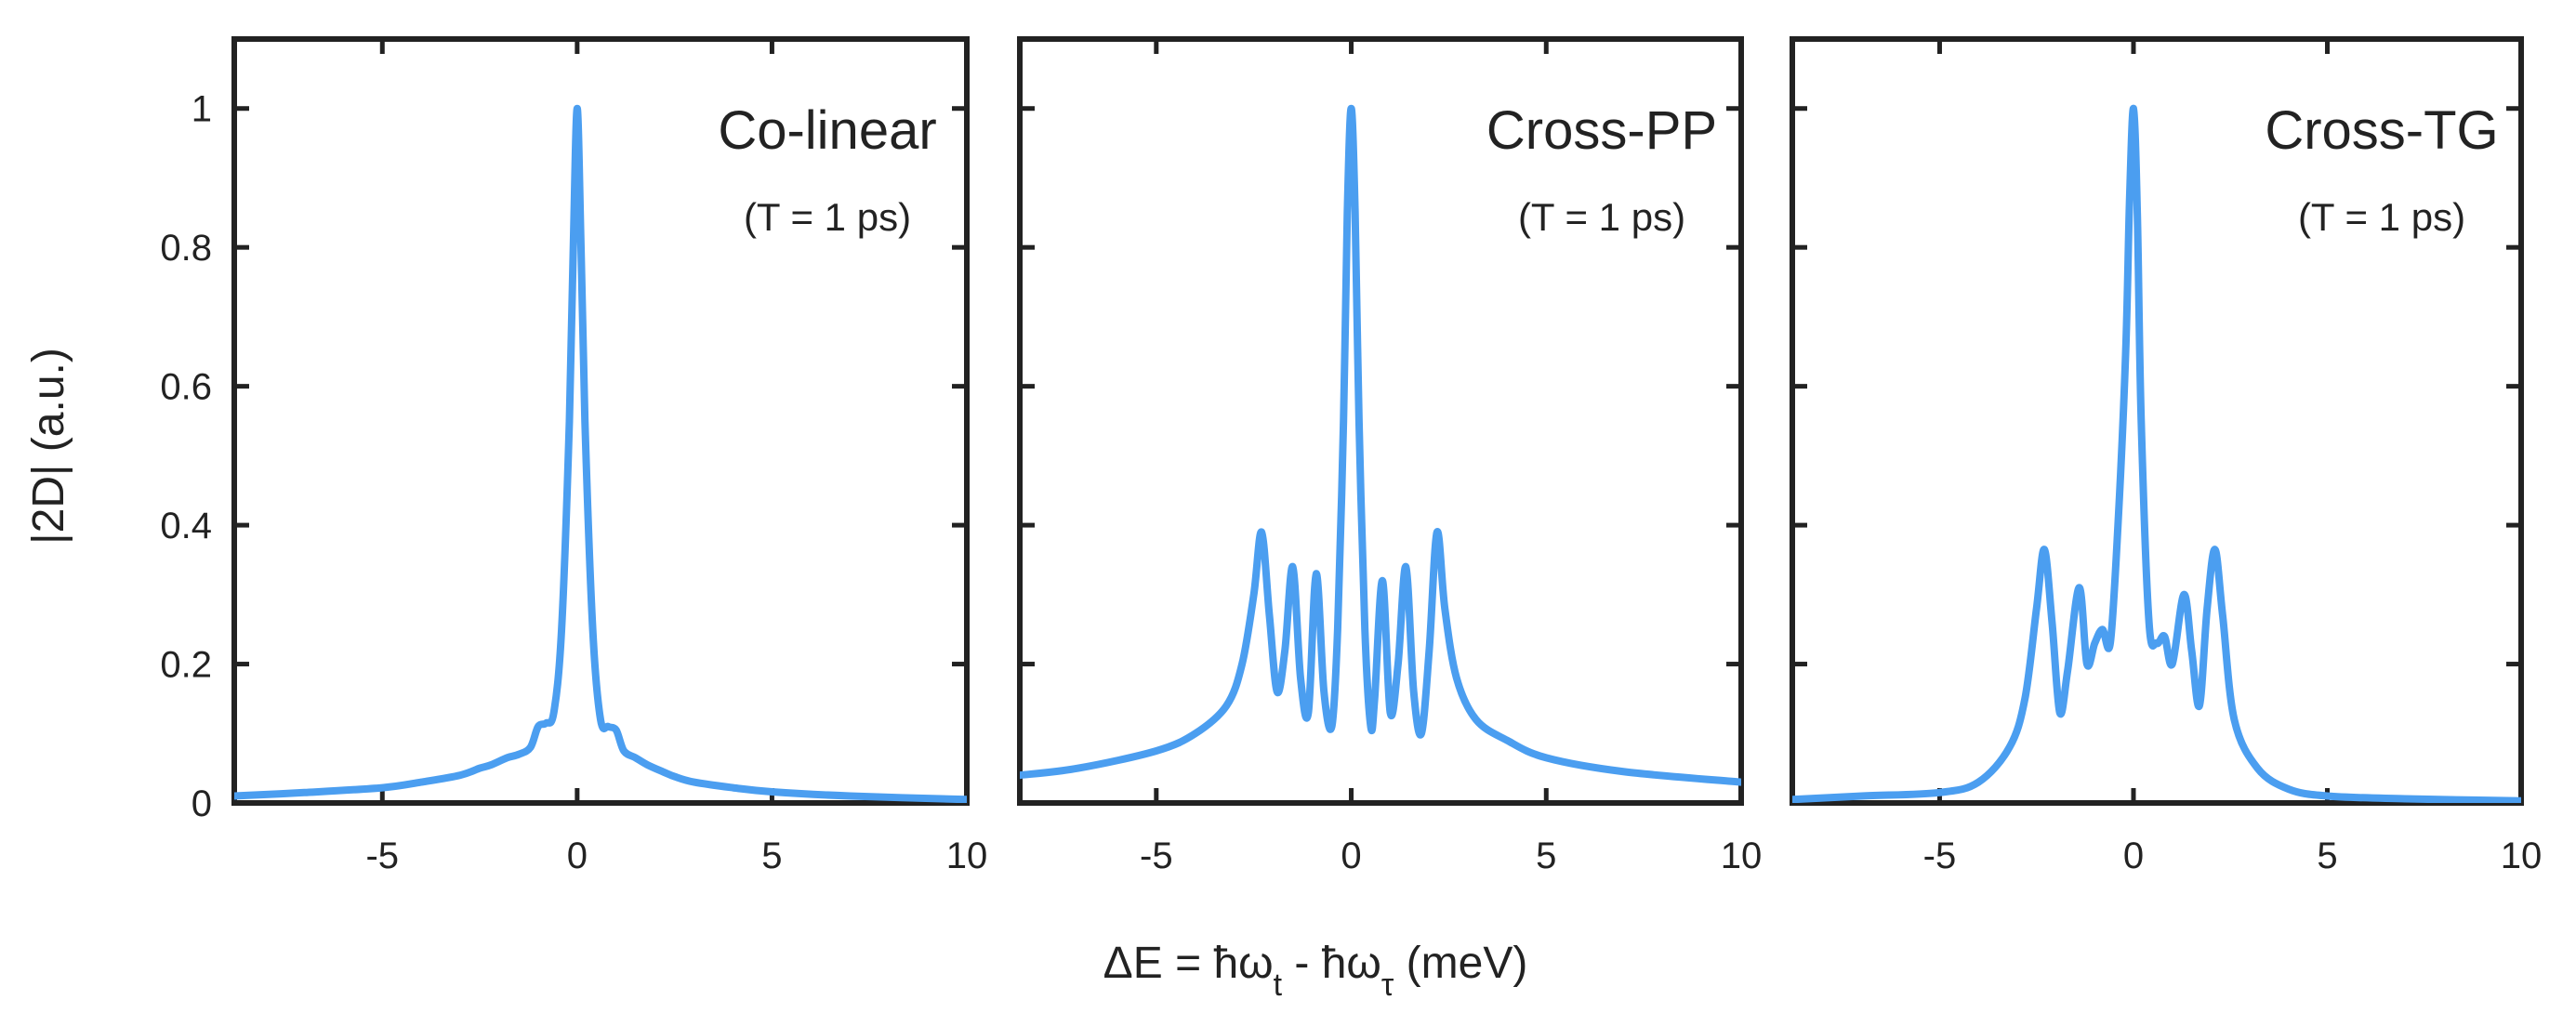 This screenshot has height=1013, width=2576. What do you see at coordinates (2381, 130) in the screenshot?
I see `panel-title: Cross-TG` at bounding box center [2381, 130].